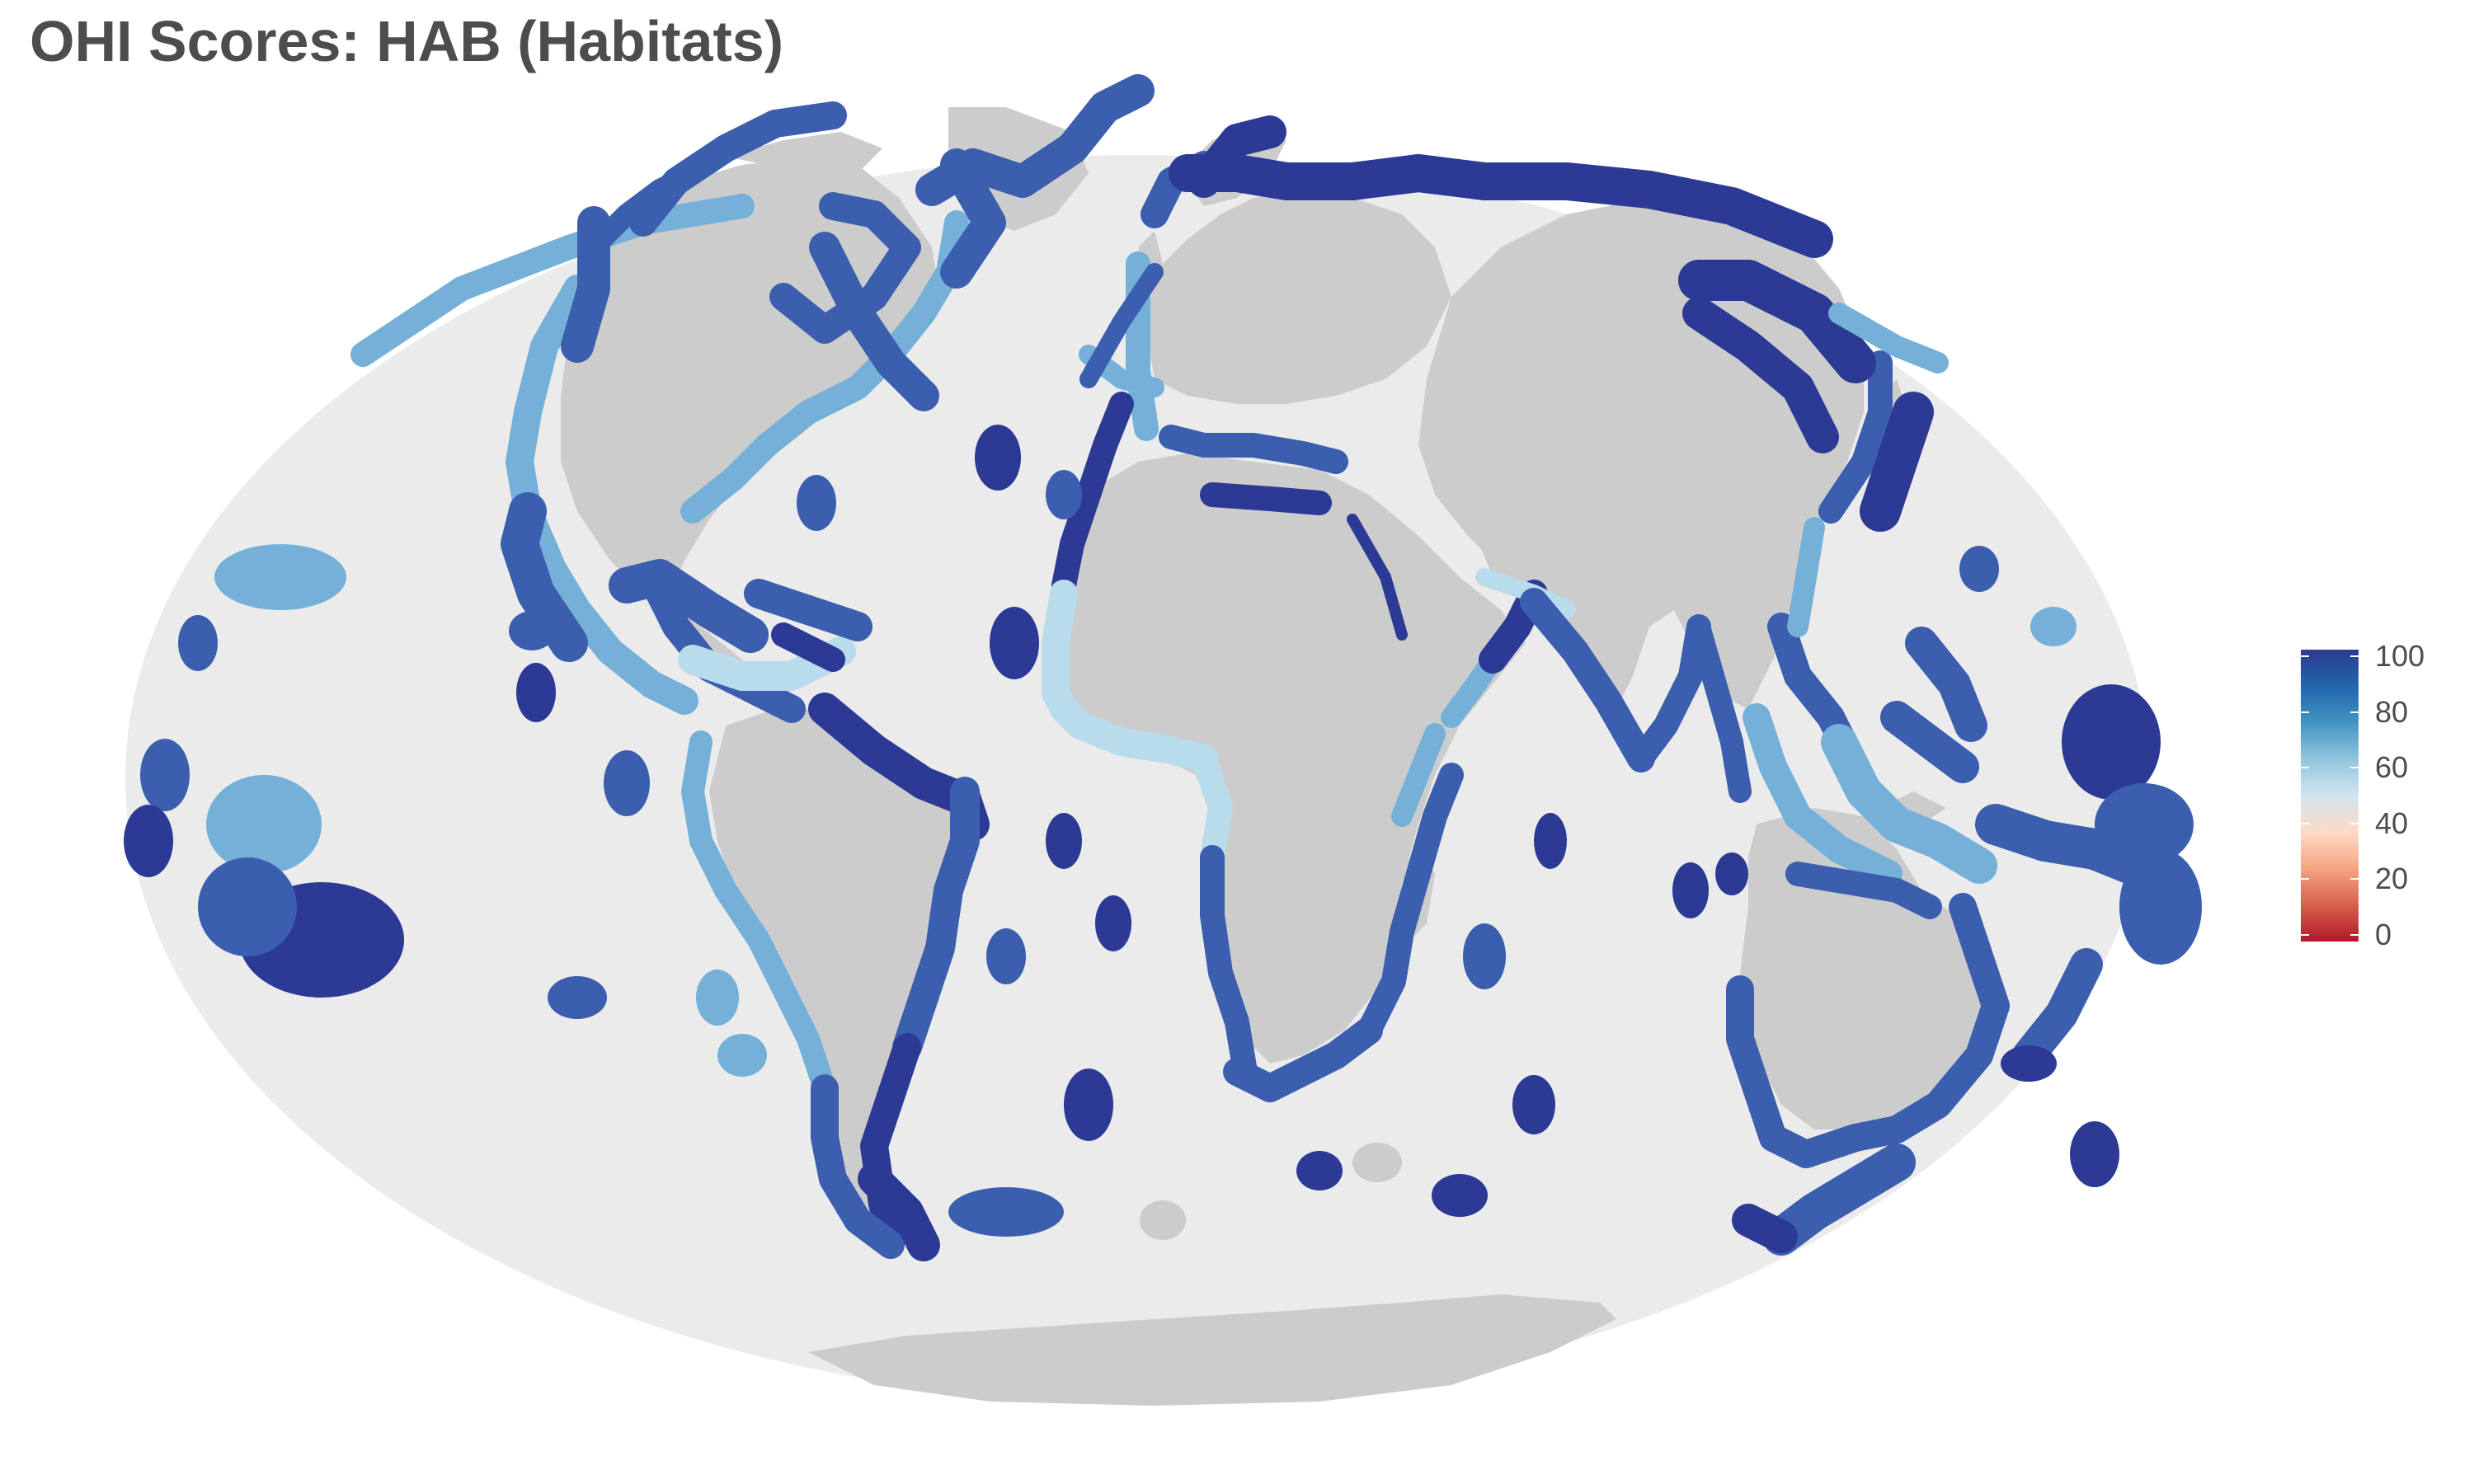 The height and width of the screenshot is (1484, 2474). What do you see at coordinates (2392, 711) in the screenshot?
I see `legend-label: 80` at bounding box center [2392, 711].